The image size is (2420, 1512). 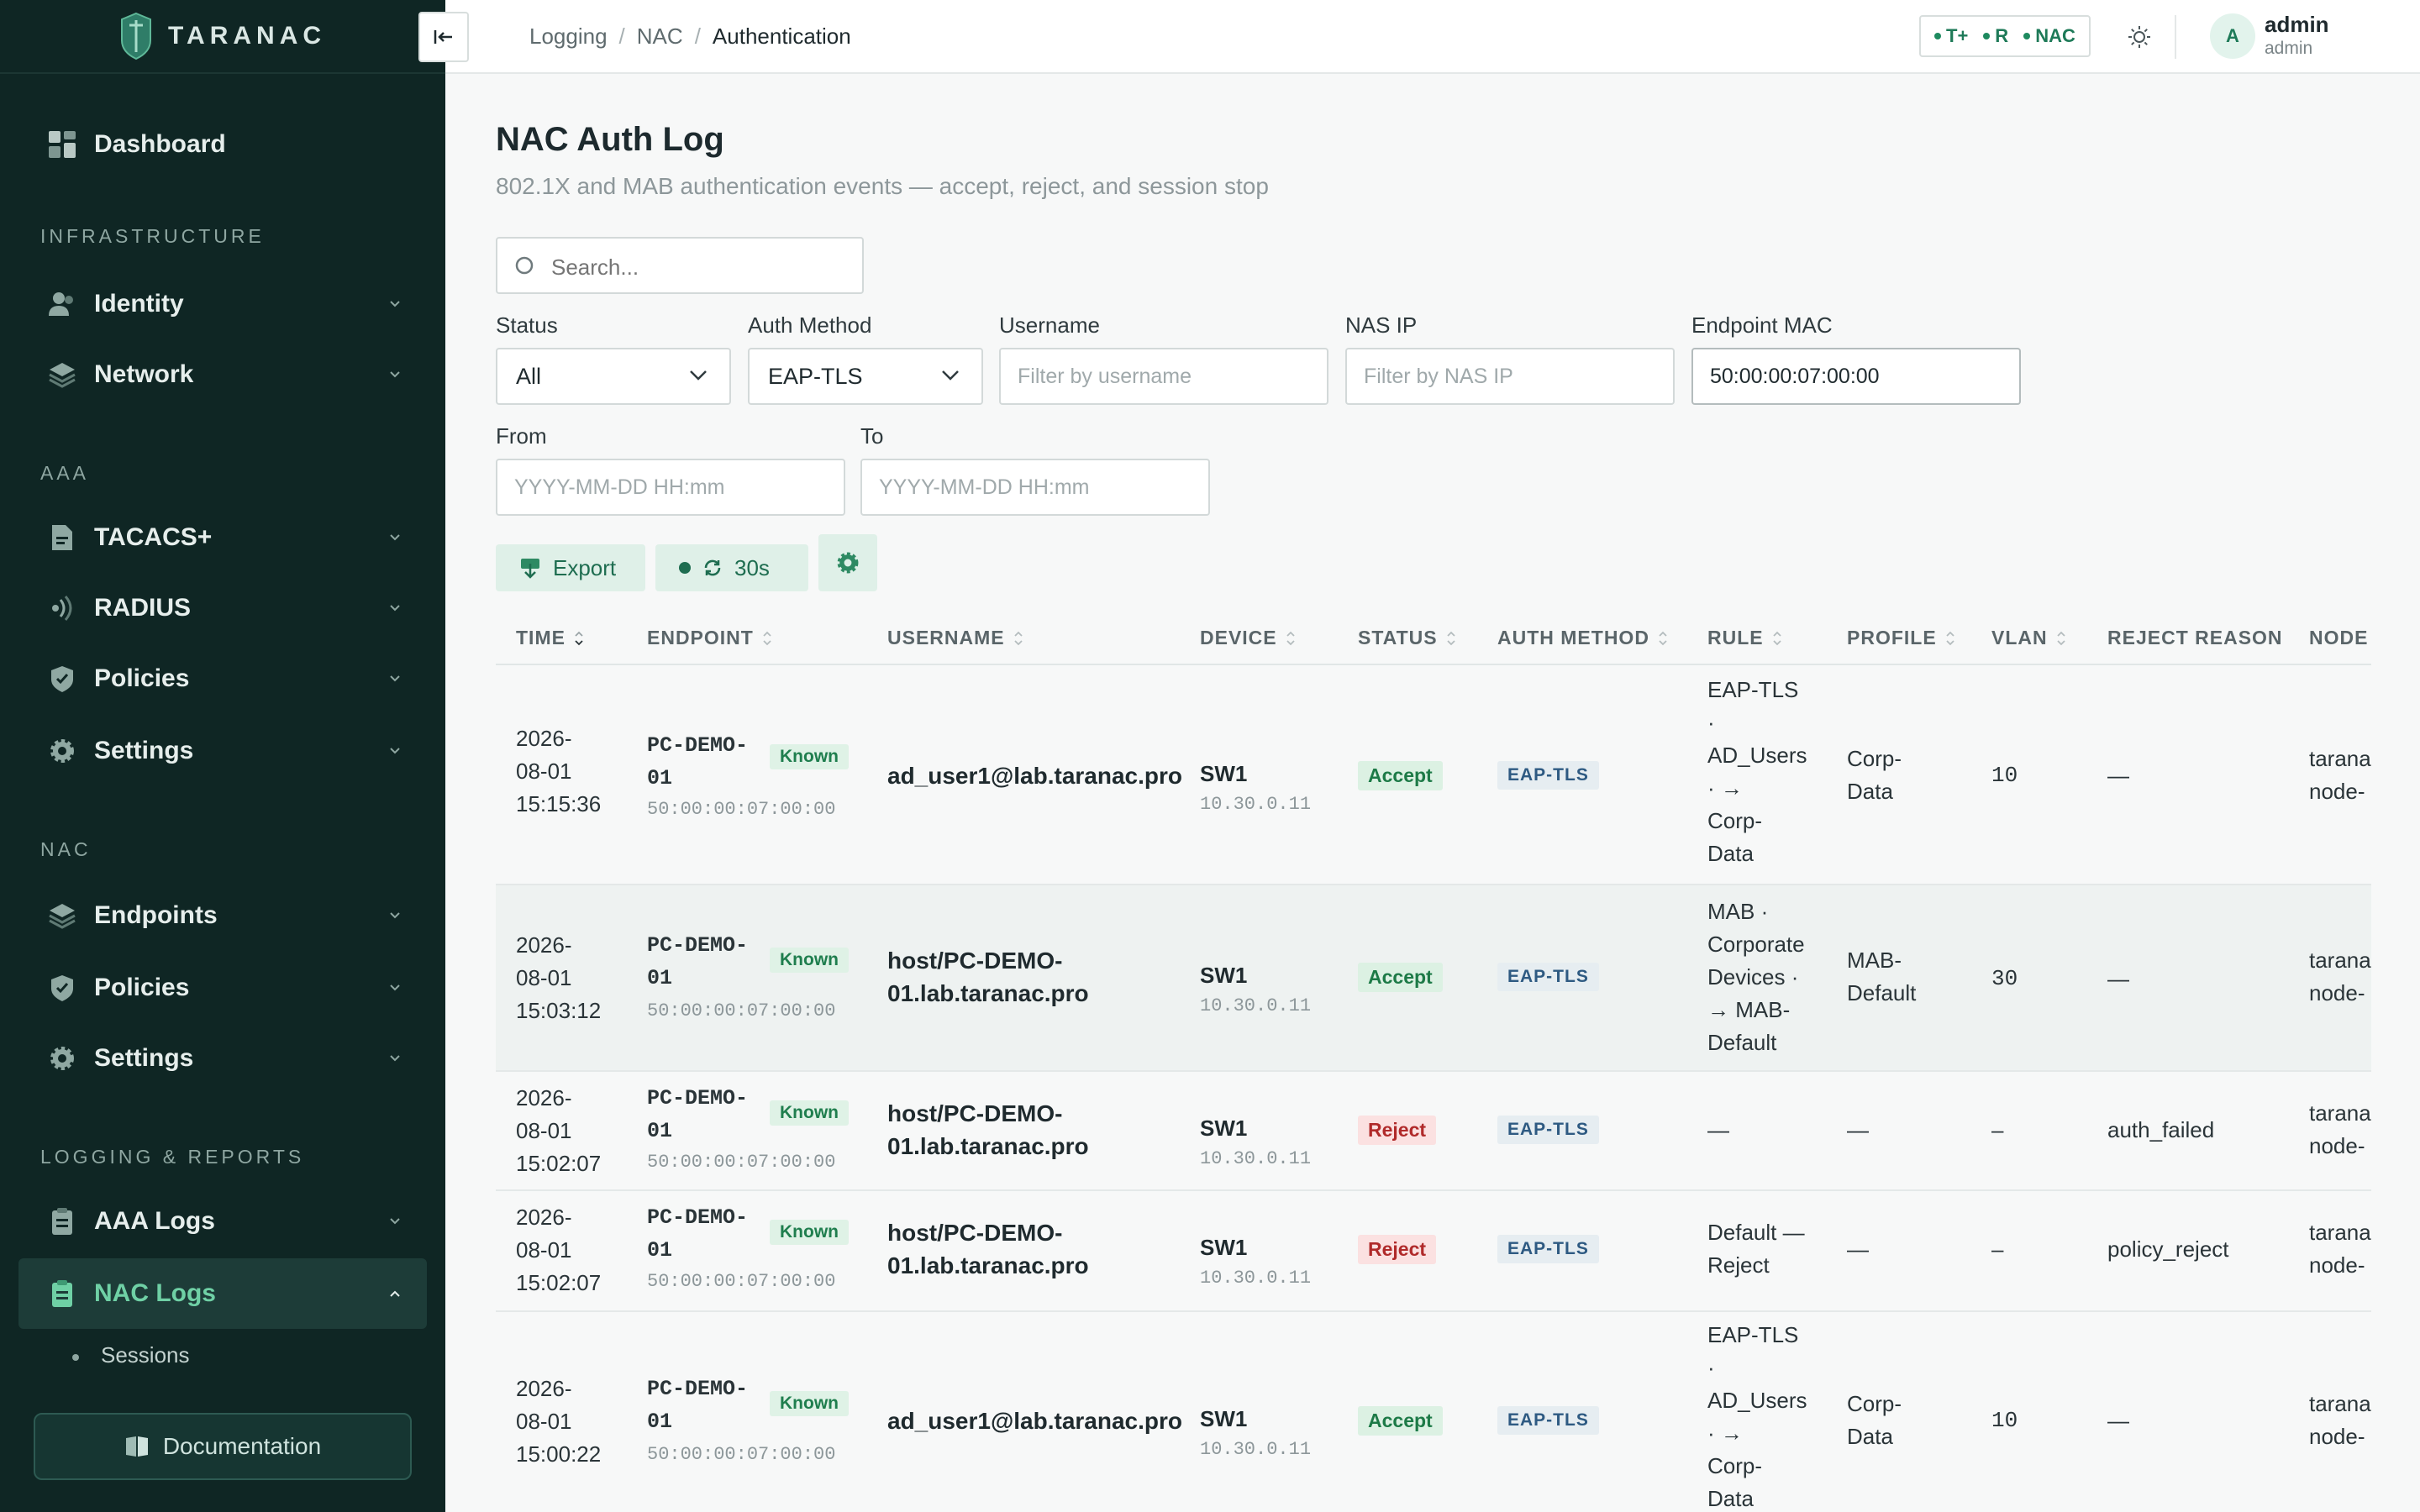 I want to click on breadcrumb: Logging / NAC / Authentication, so click(x=690, y=37).